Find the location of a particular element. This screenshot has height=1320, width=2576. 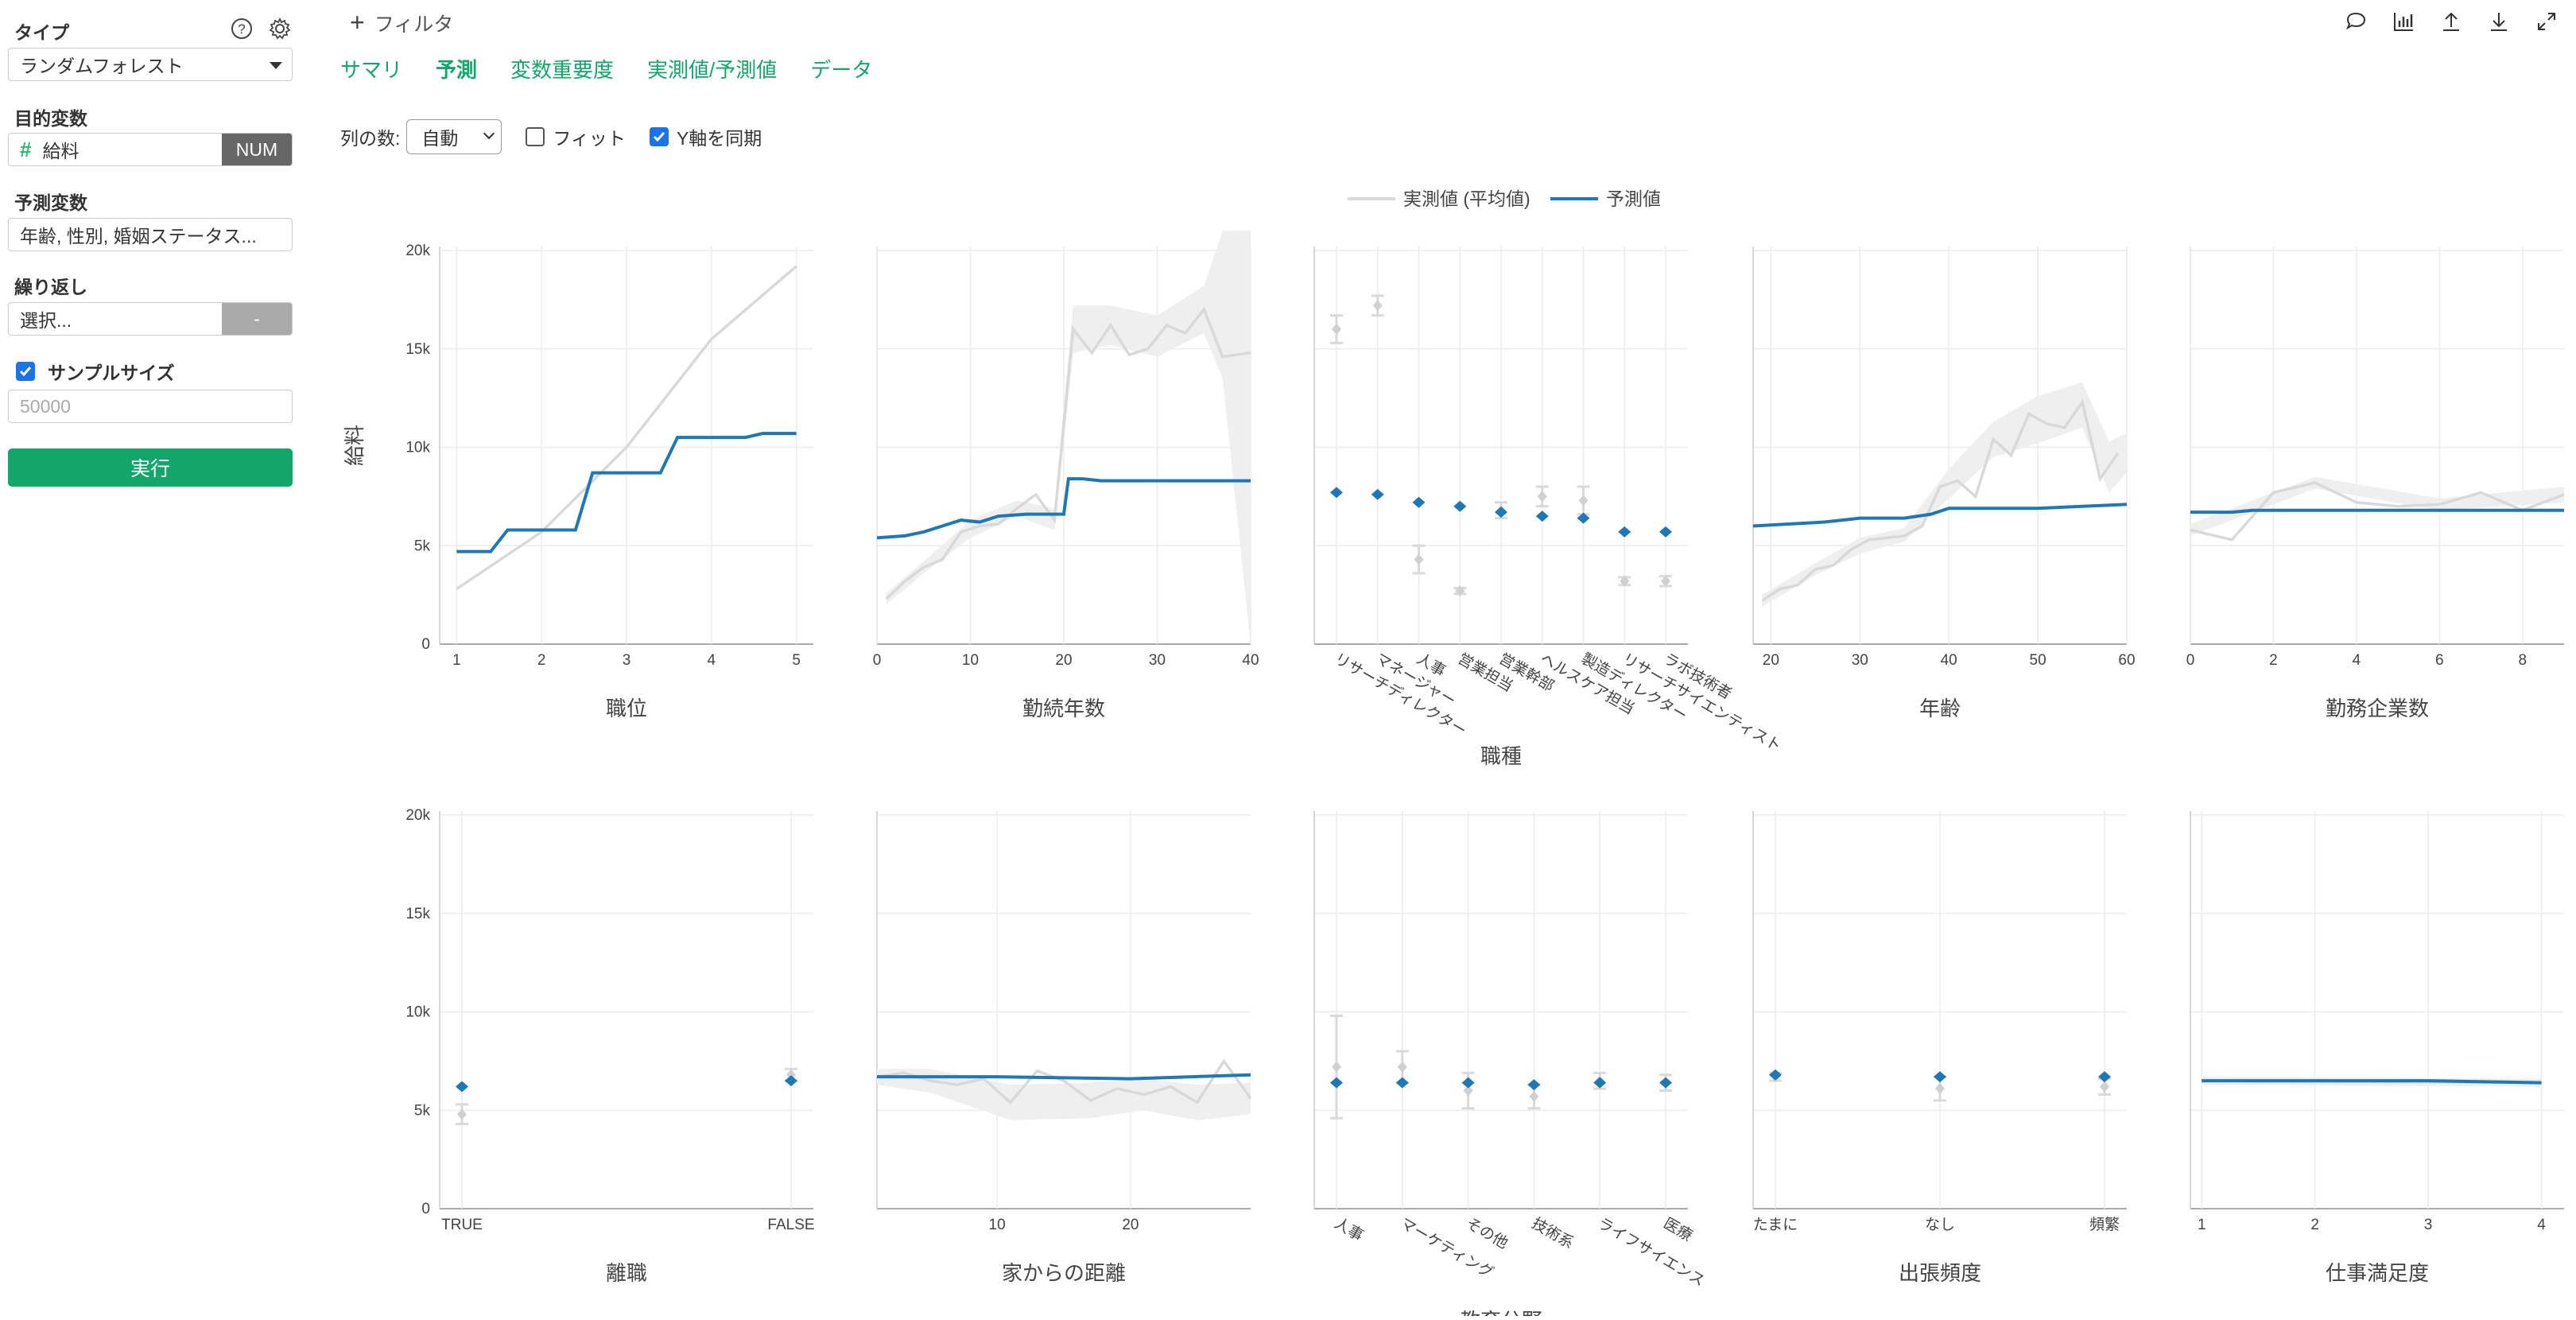

type-select: ランダムフォレスト is located at coordinates (151, 64).